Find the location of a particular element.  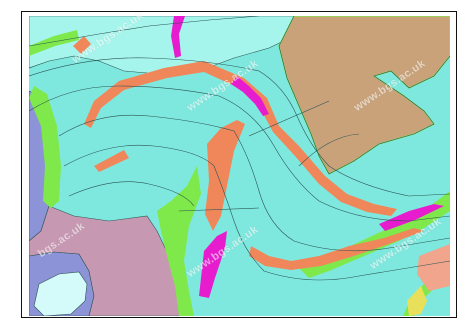

pale-cyan-unit is located at coordinates (60, 293).